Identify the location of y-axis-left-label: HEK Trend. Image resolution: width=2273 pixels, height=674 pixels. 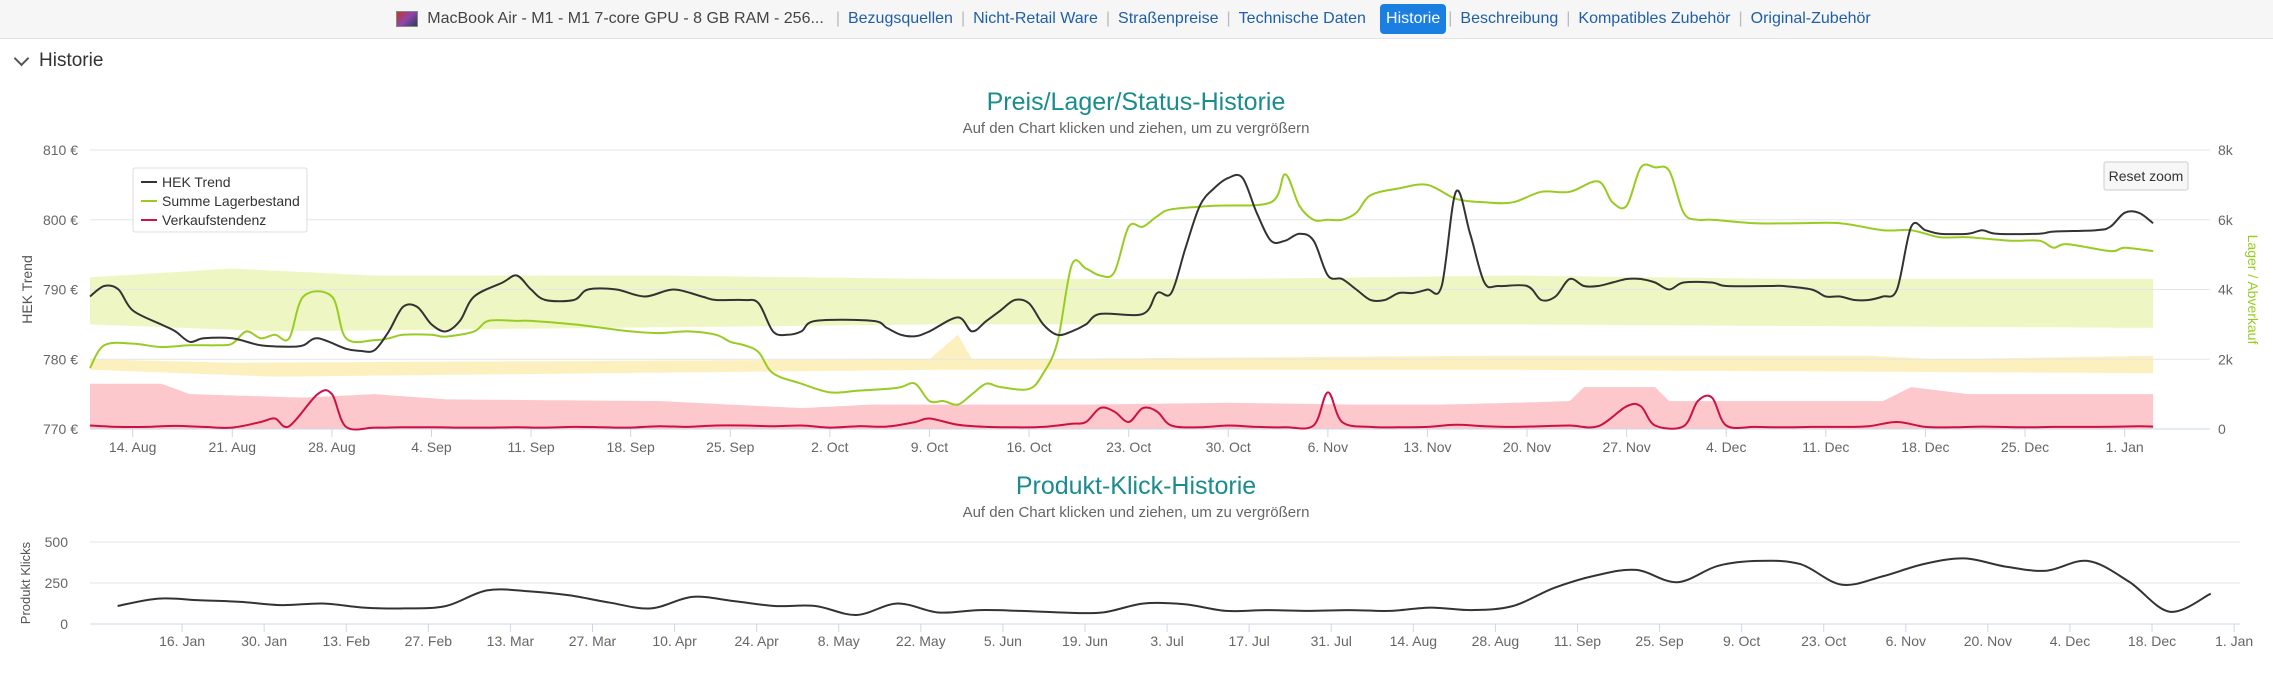
(27, 289).